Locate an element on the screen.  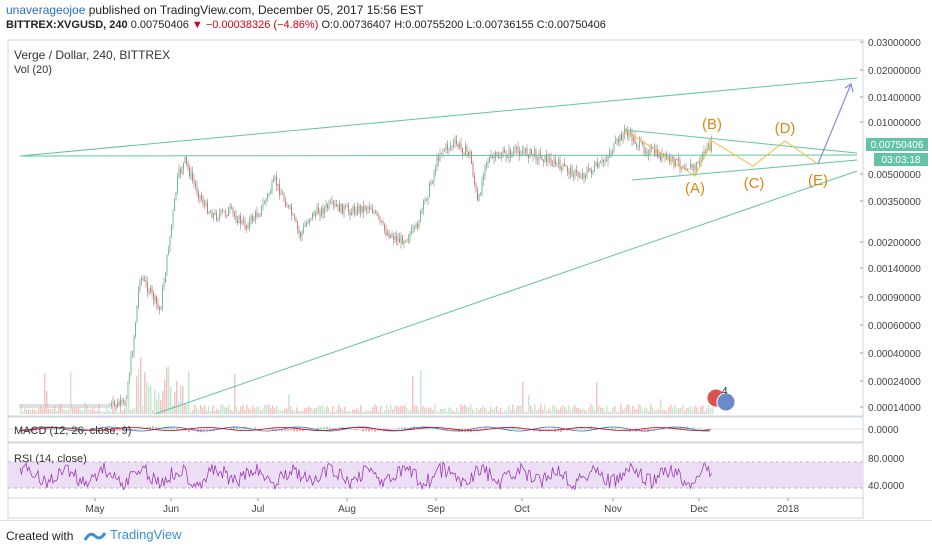
created-with-text: Created with is located at coordinates (40, 536).